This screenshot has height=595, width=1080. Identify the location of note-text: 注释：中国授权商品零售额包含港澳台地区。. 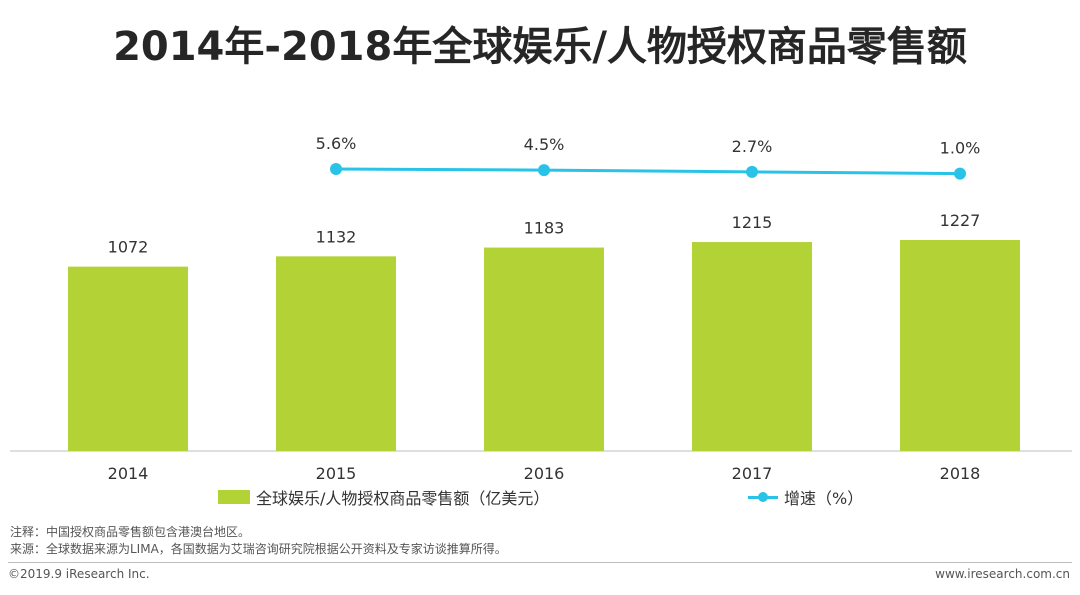
(130, 532).